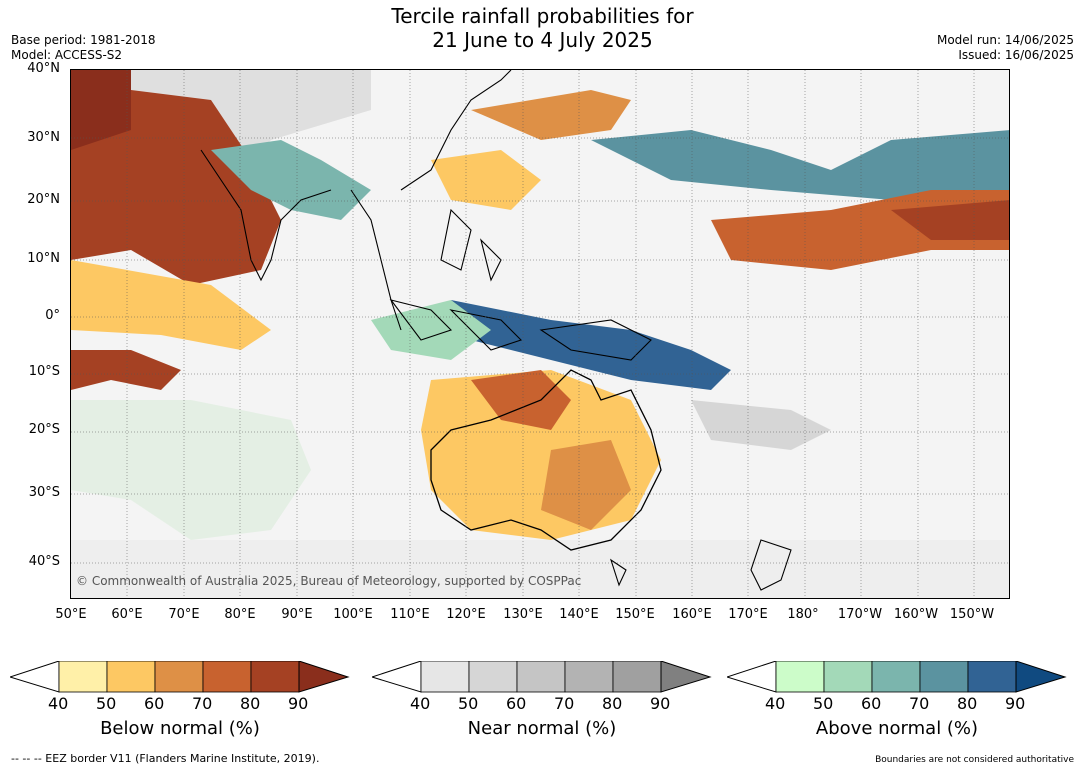 Image resolution: width=1085 pixels, height=770 pixels. What do you see at coordinates (803, 614) in the screenshot?
I see `lon-label-180: 180°` at bounding box center [803, 614].